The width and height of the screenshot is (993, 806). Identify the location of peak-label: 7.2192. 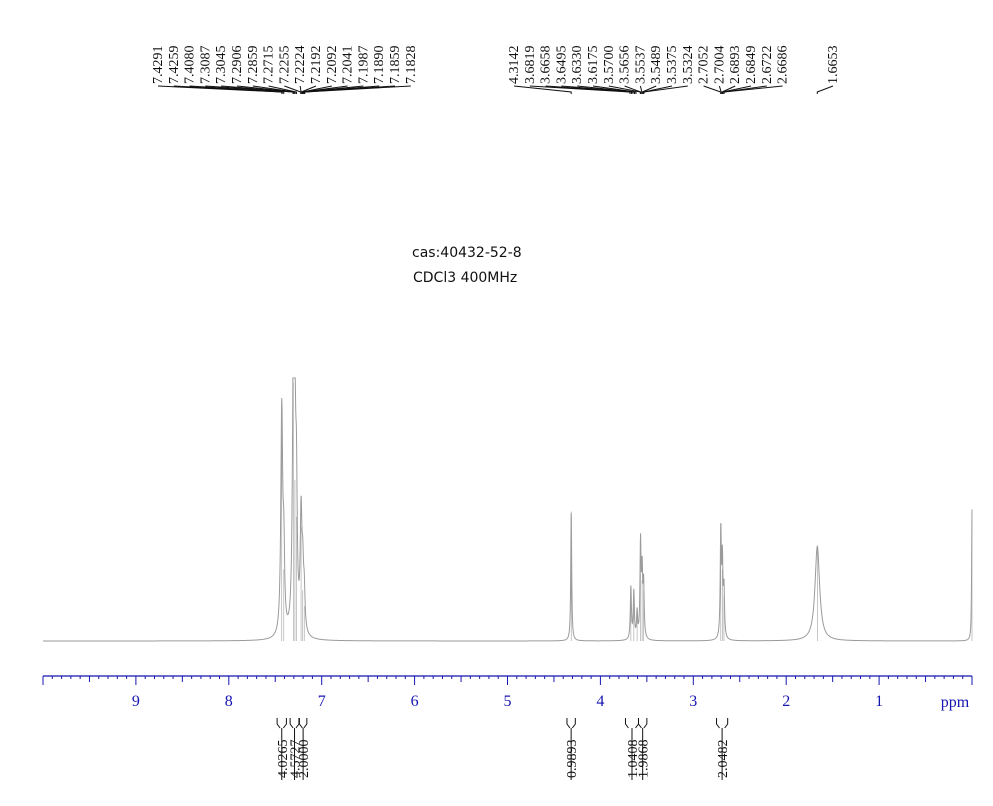
(316, 65).